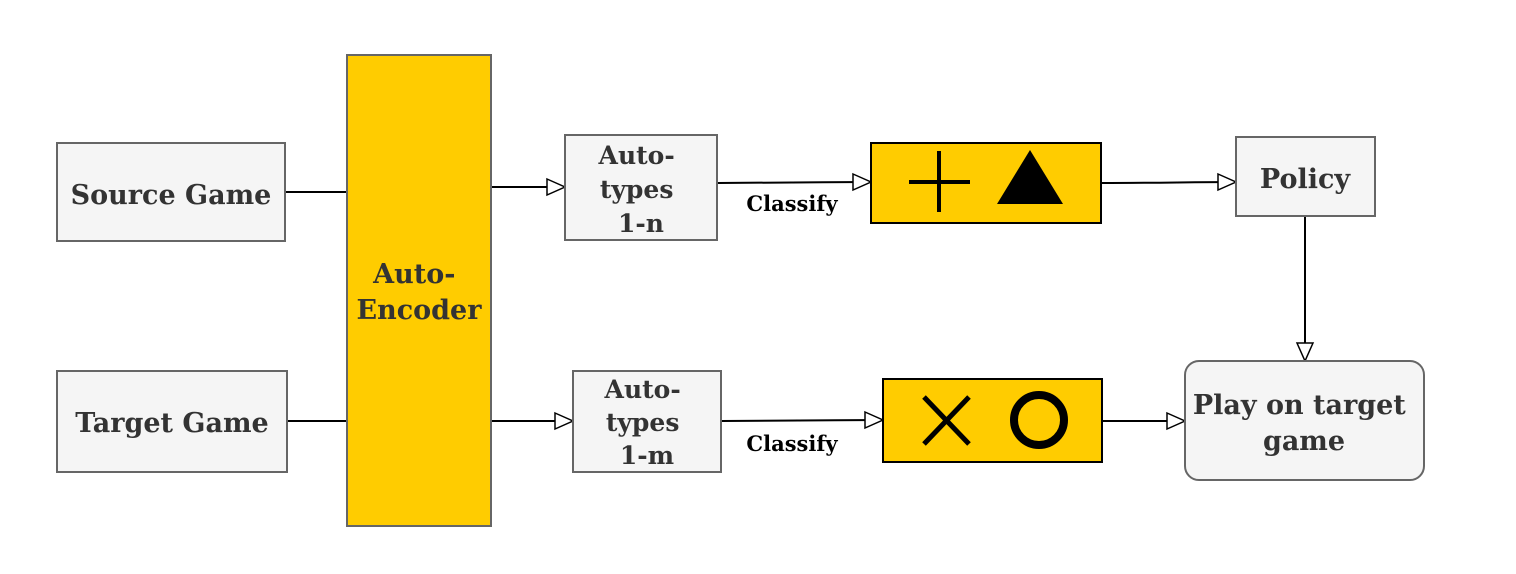 The image size is (1516, 574). Describe the element at coordinates (413, 274) in the screenshot. I see `auto-encoder-line-1: Auto-` at that location.